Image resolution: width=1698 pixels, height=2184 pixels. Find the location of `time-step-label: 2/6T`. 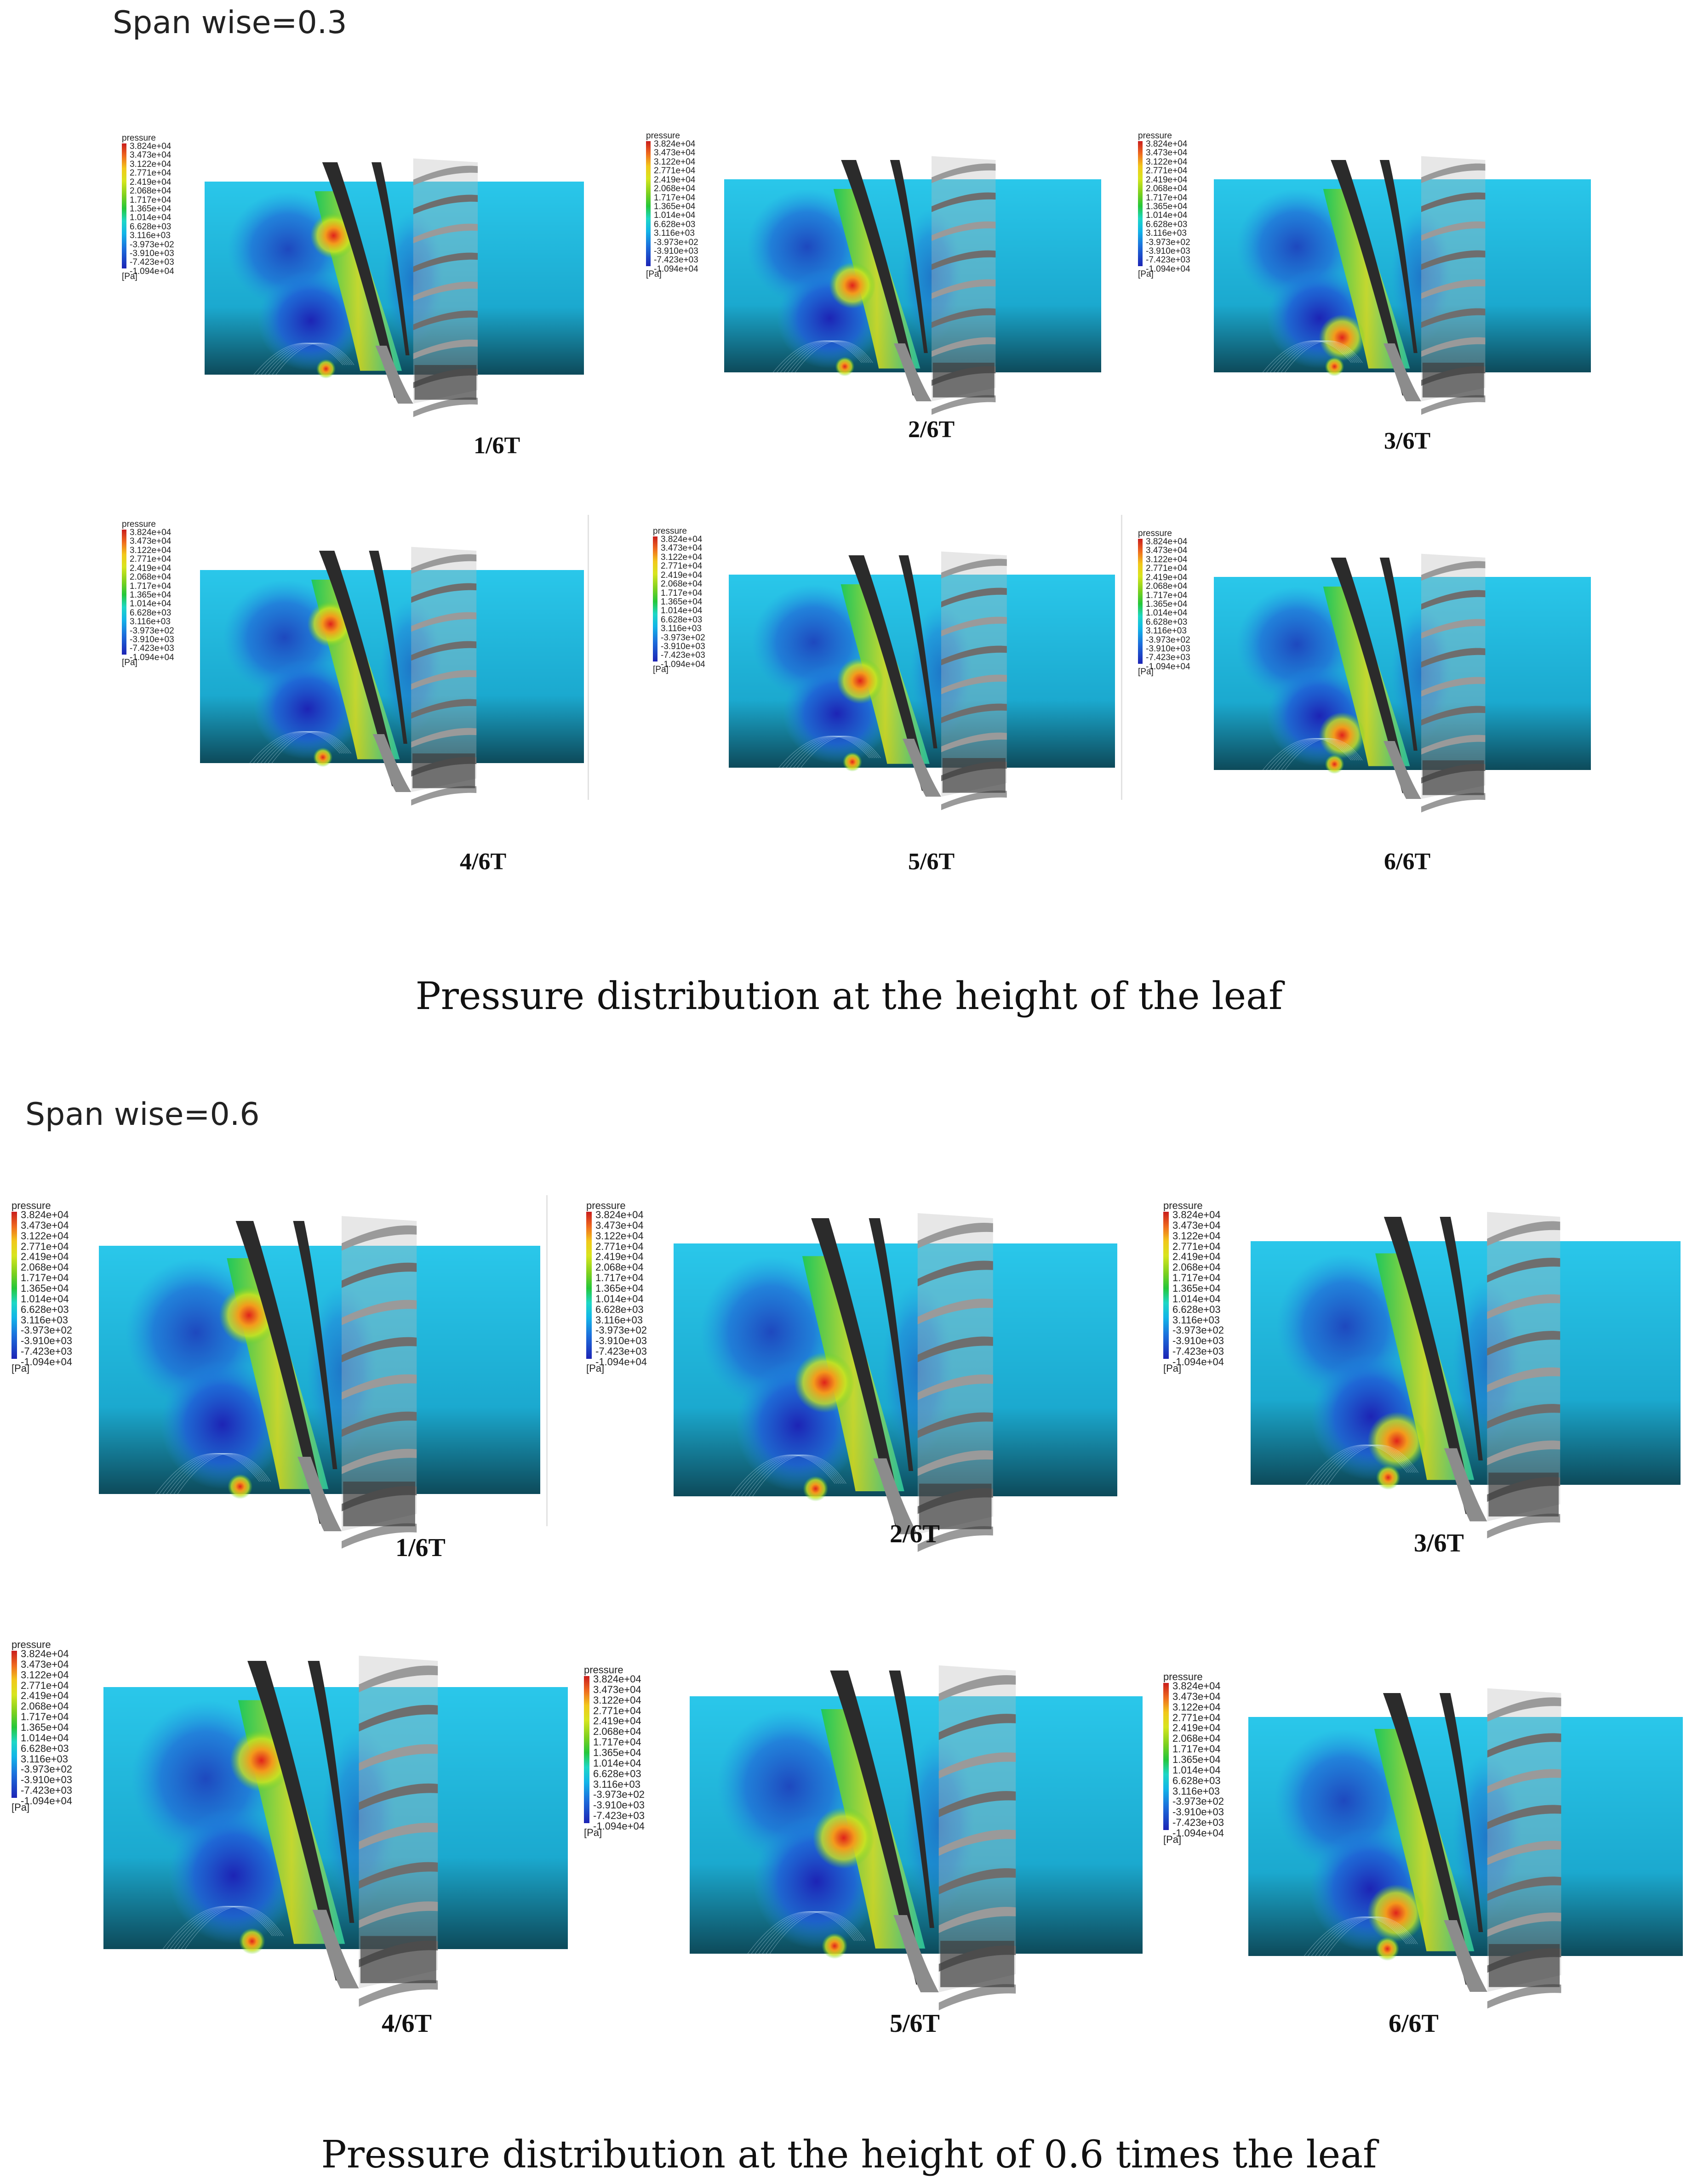

time-step-label: 2/6T is located at coordinates (915, 1534).